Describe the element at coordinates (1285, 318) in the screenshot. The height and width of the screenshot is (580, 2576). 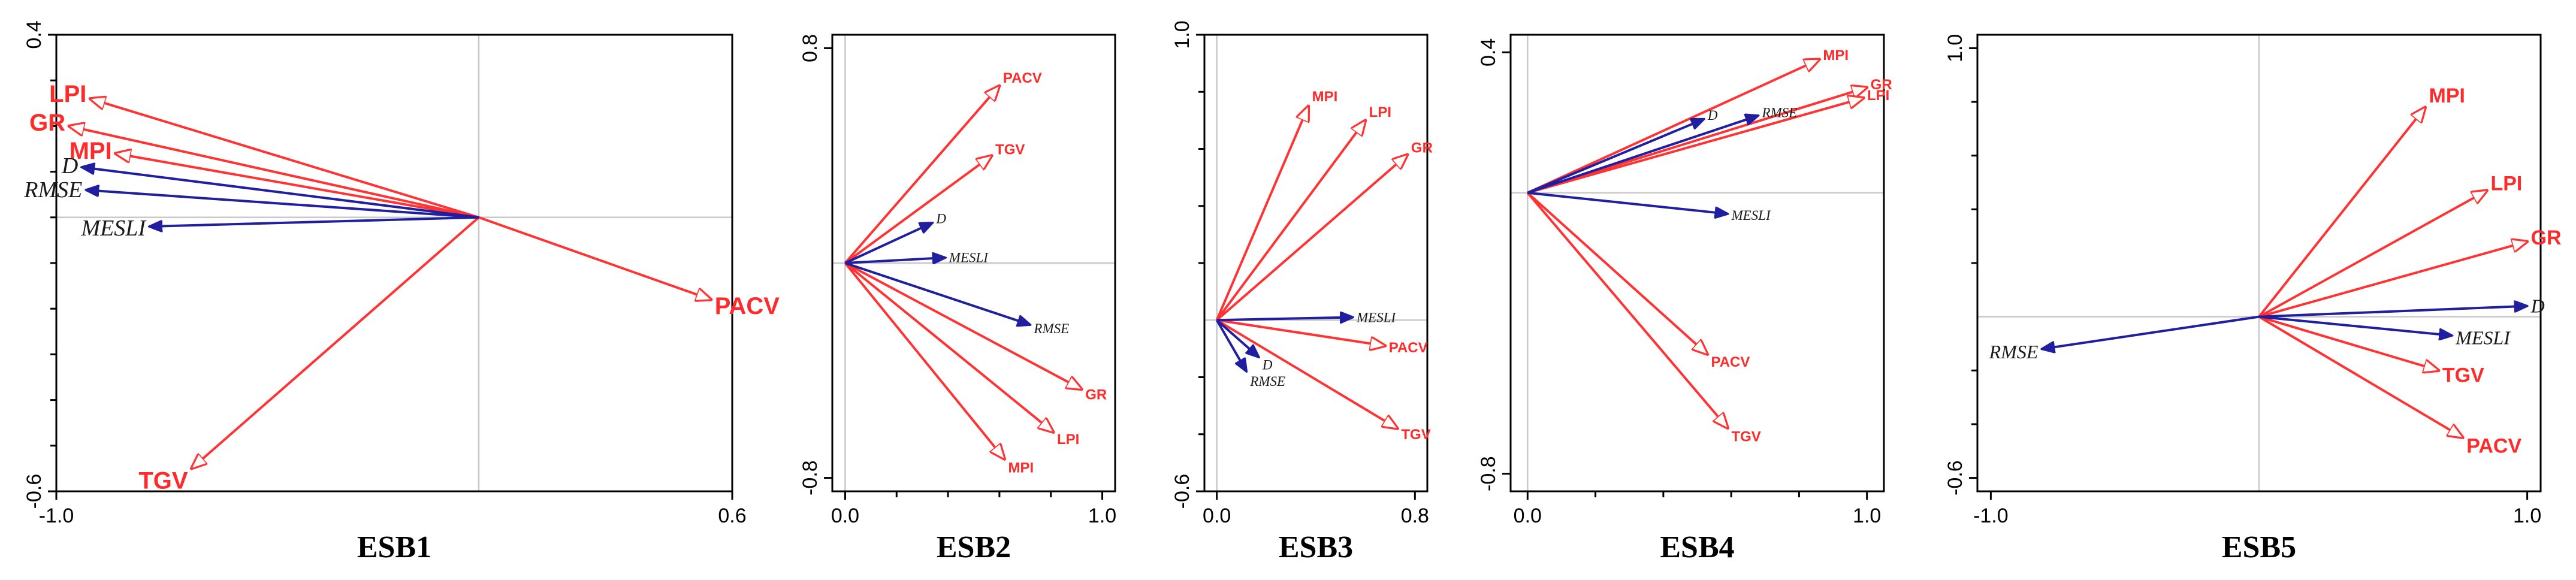
I see `esb3-vector-mesli` at that location.